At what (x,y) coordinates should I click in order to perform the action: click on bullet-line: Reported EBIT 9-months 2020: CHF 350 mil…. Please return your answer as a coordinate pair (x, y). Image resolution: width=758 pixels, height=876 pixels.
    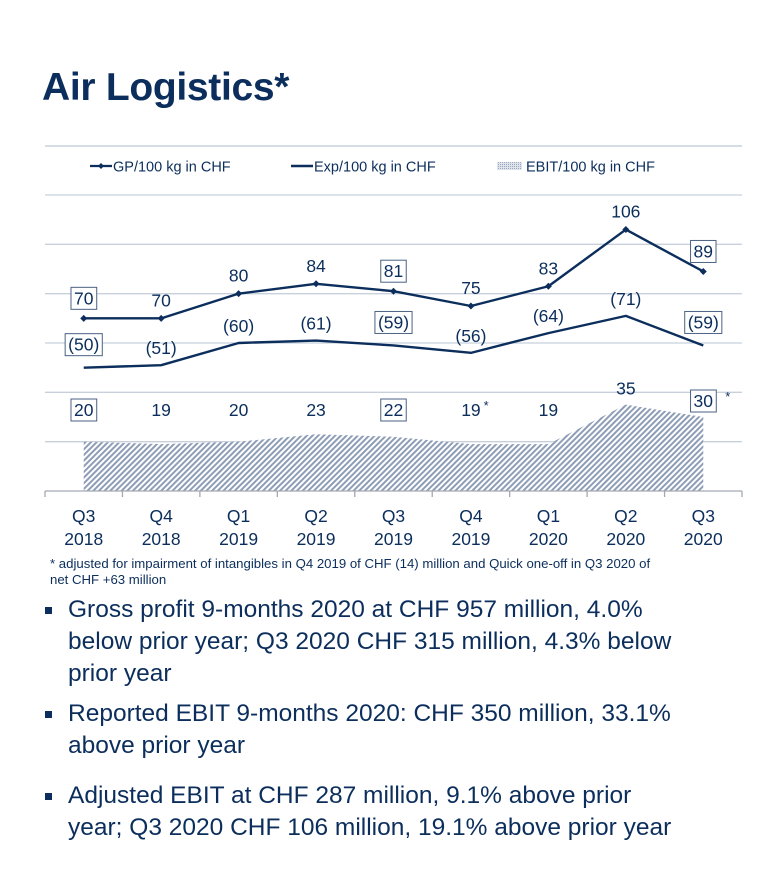
    Looking at the image, I should click on (369, 713).